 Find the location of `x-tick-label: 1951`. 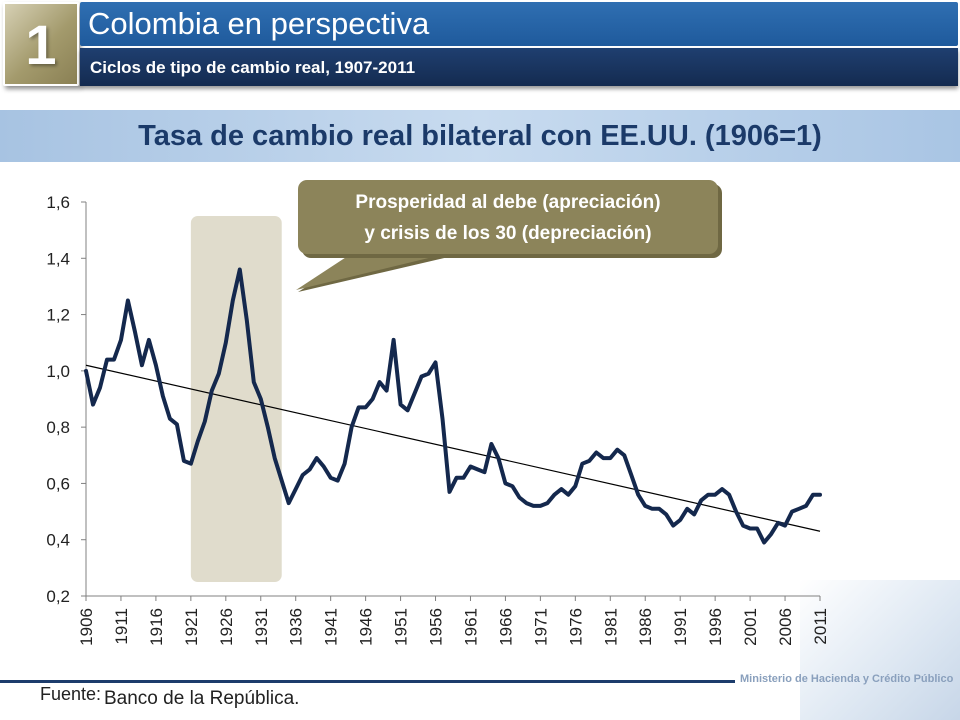

x-tick-label: 1951 is located at coordinates (401, 627).